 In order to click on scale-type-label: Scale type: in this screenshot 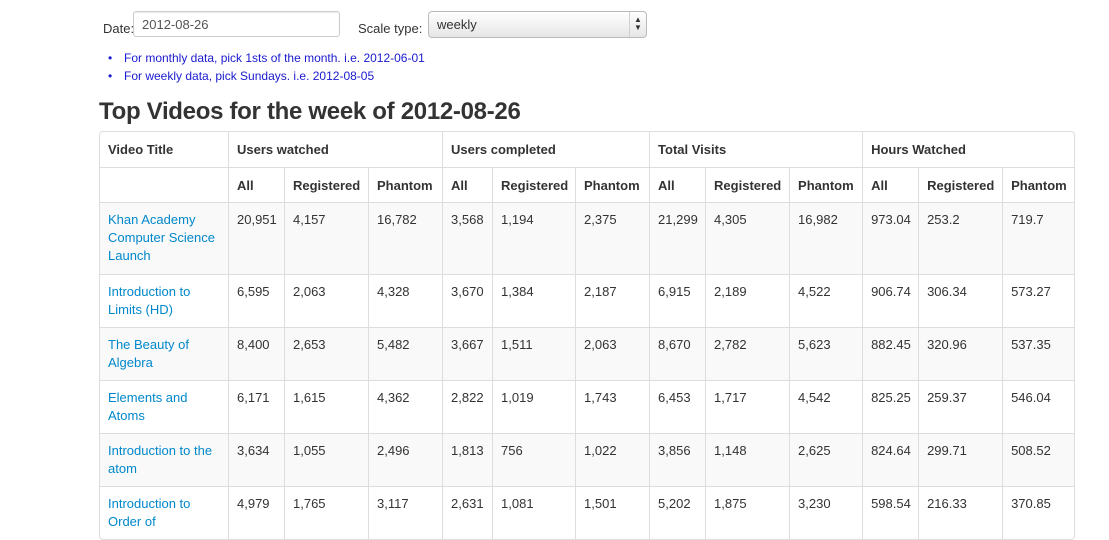, I will do `click(390, 28)`.